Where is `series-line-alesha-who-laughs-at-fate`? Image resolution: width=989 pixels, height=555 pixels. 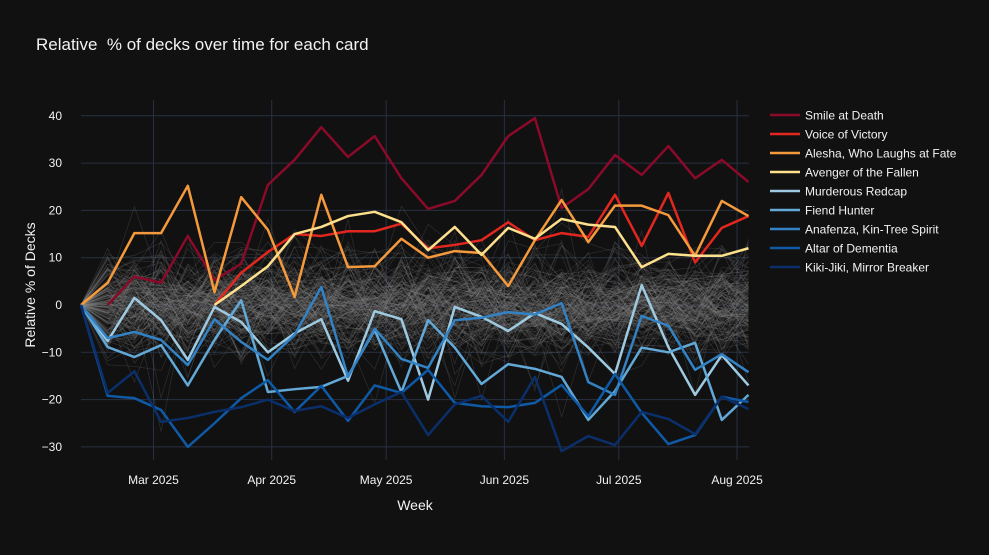
series-line-alesha-who-laughs-at-fate is located at coordinates (415, 245).